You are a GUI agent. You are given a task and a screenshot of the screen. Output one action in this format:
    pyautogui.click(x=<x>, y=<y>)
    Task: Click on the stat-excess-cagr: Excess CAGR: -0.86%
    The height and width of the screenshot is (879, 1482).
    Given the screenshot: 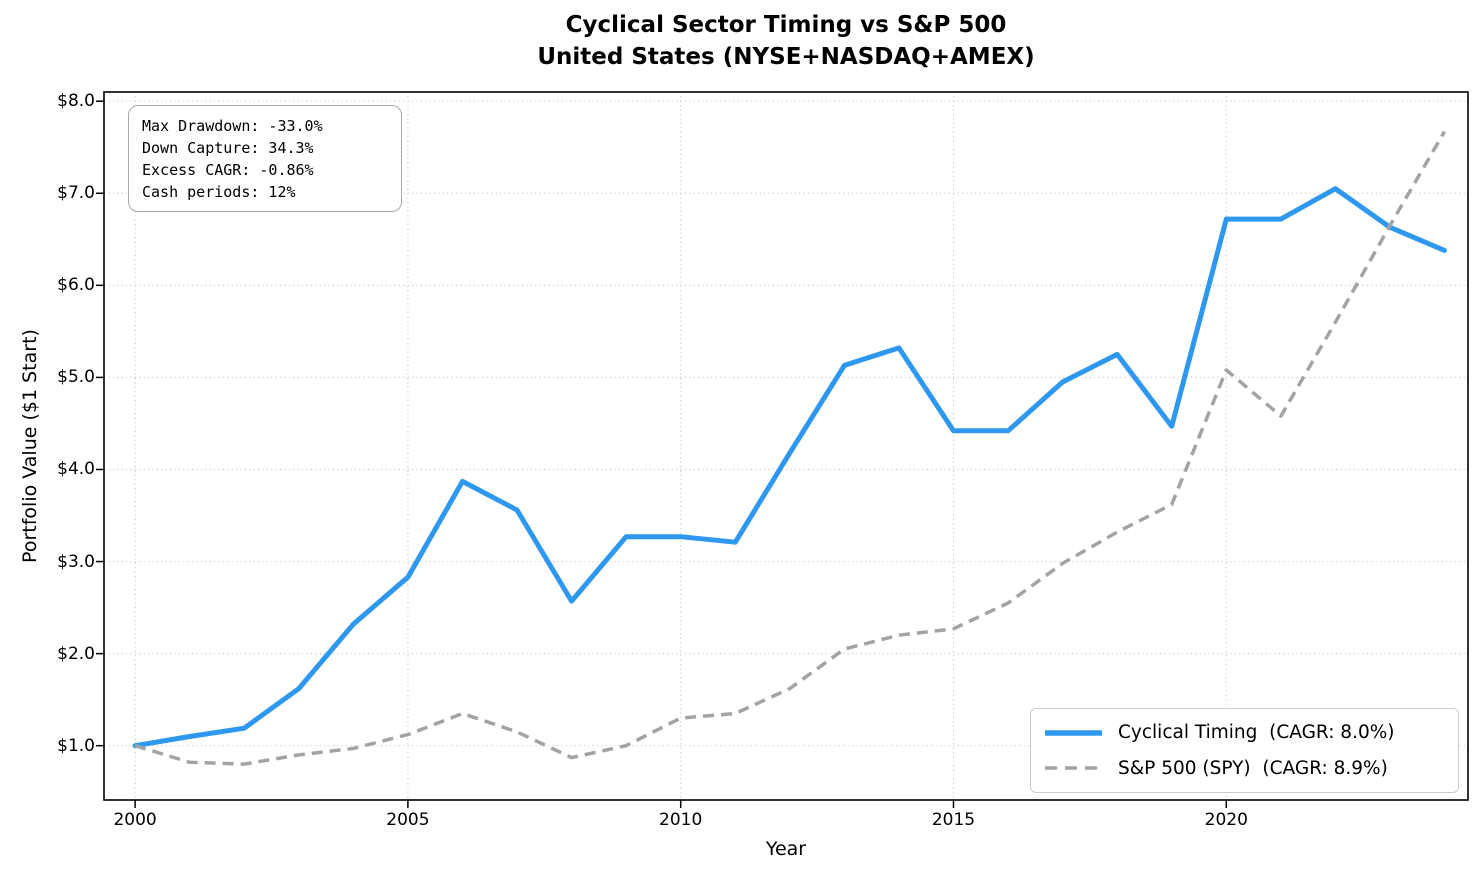 What is the action you would take?
    pyautogui.click(x=228, y=170)
    